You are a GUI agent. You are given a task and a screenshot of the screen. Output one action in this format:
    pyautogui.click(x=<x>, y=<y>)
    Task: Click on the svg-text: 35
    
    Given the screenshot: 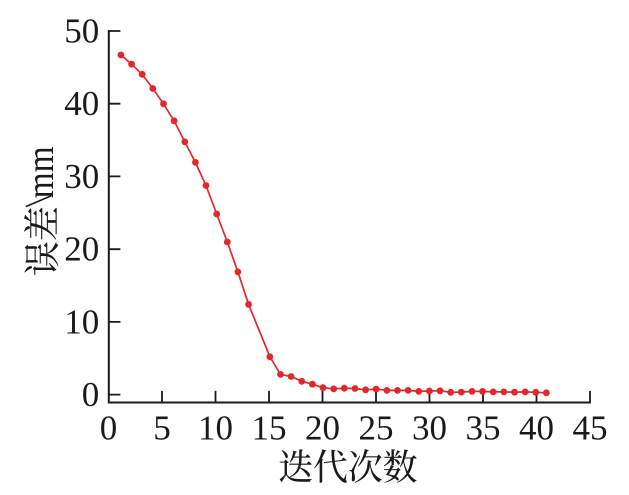 What is the action you would take?
    pyautogui.click(x=483, y=428)
    